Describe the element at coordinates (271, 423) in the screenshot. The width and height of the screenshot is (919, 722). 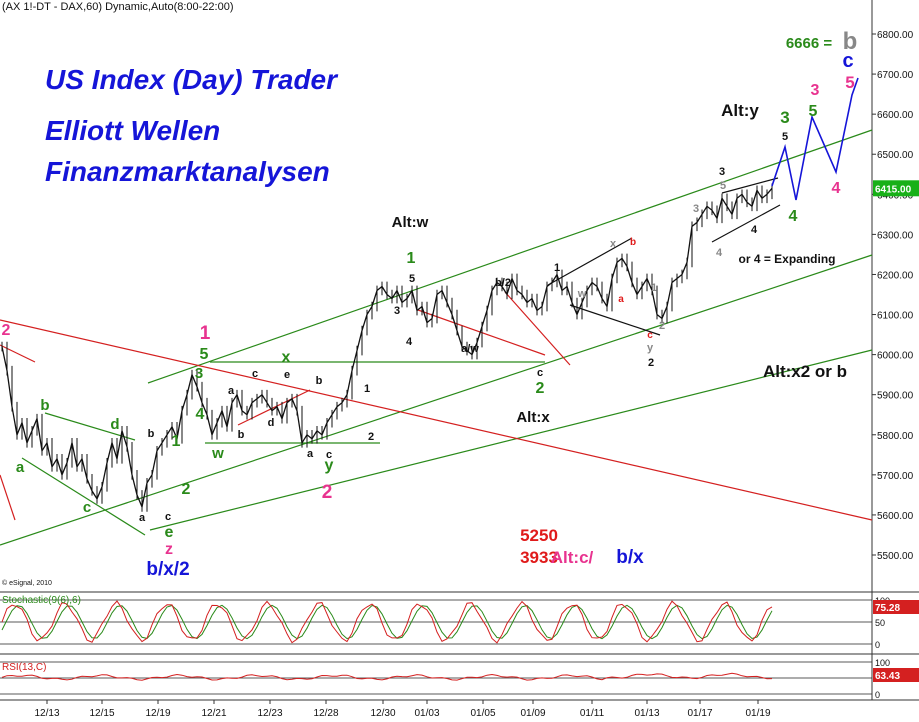
I see `wave-label: d` at that location.